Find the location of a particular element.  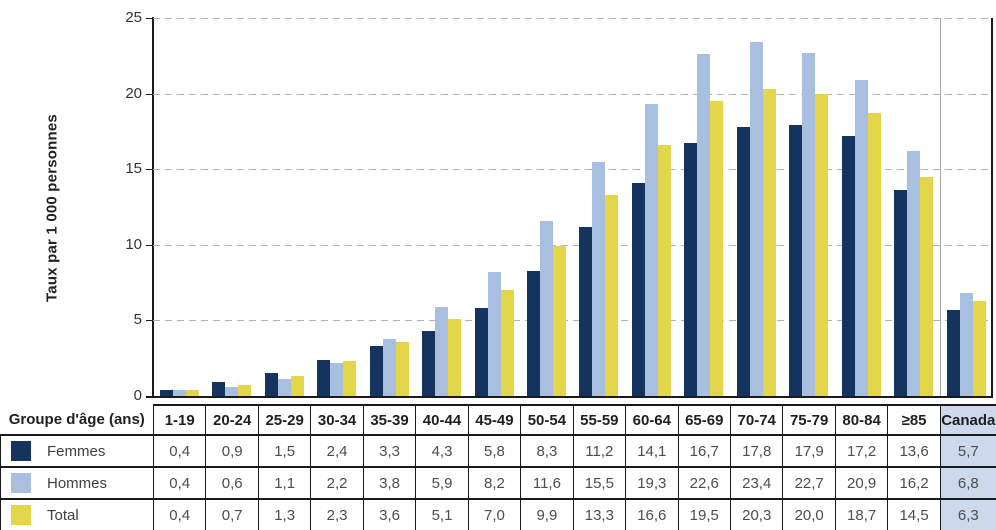

age-column-header-55-59: 55-59 is located at coordinates (599, 420).